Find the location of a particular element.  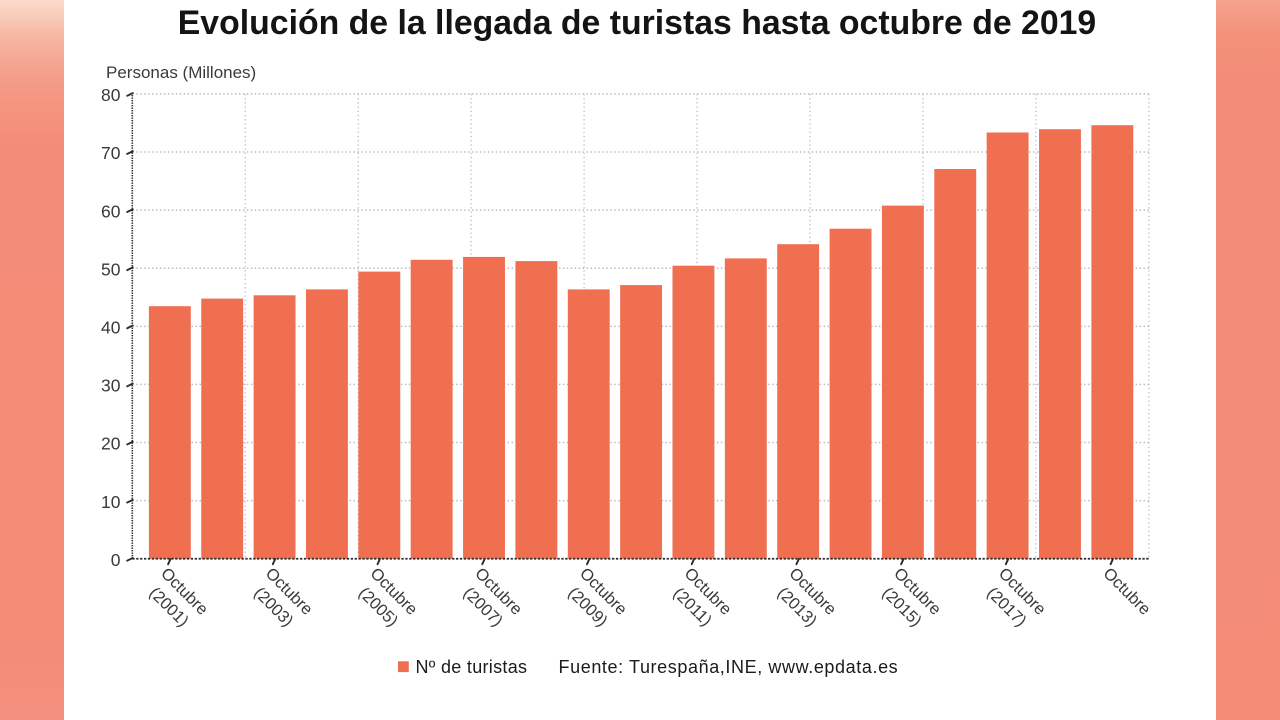

svg-text: Octubre(2017) is located at coordinates (1014, 599).